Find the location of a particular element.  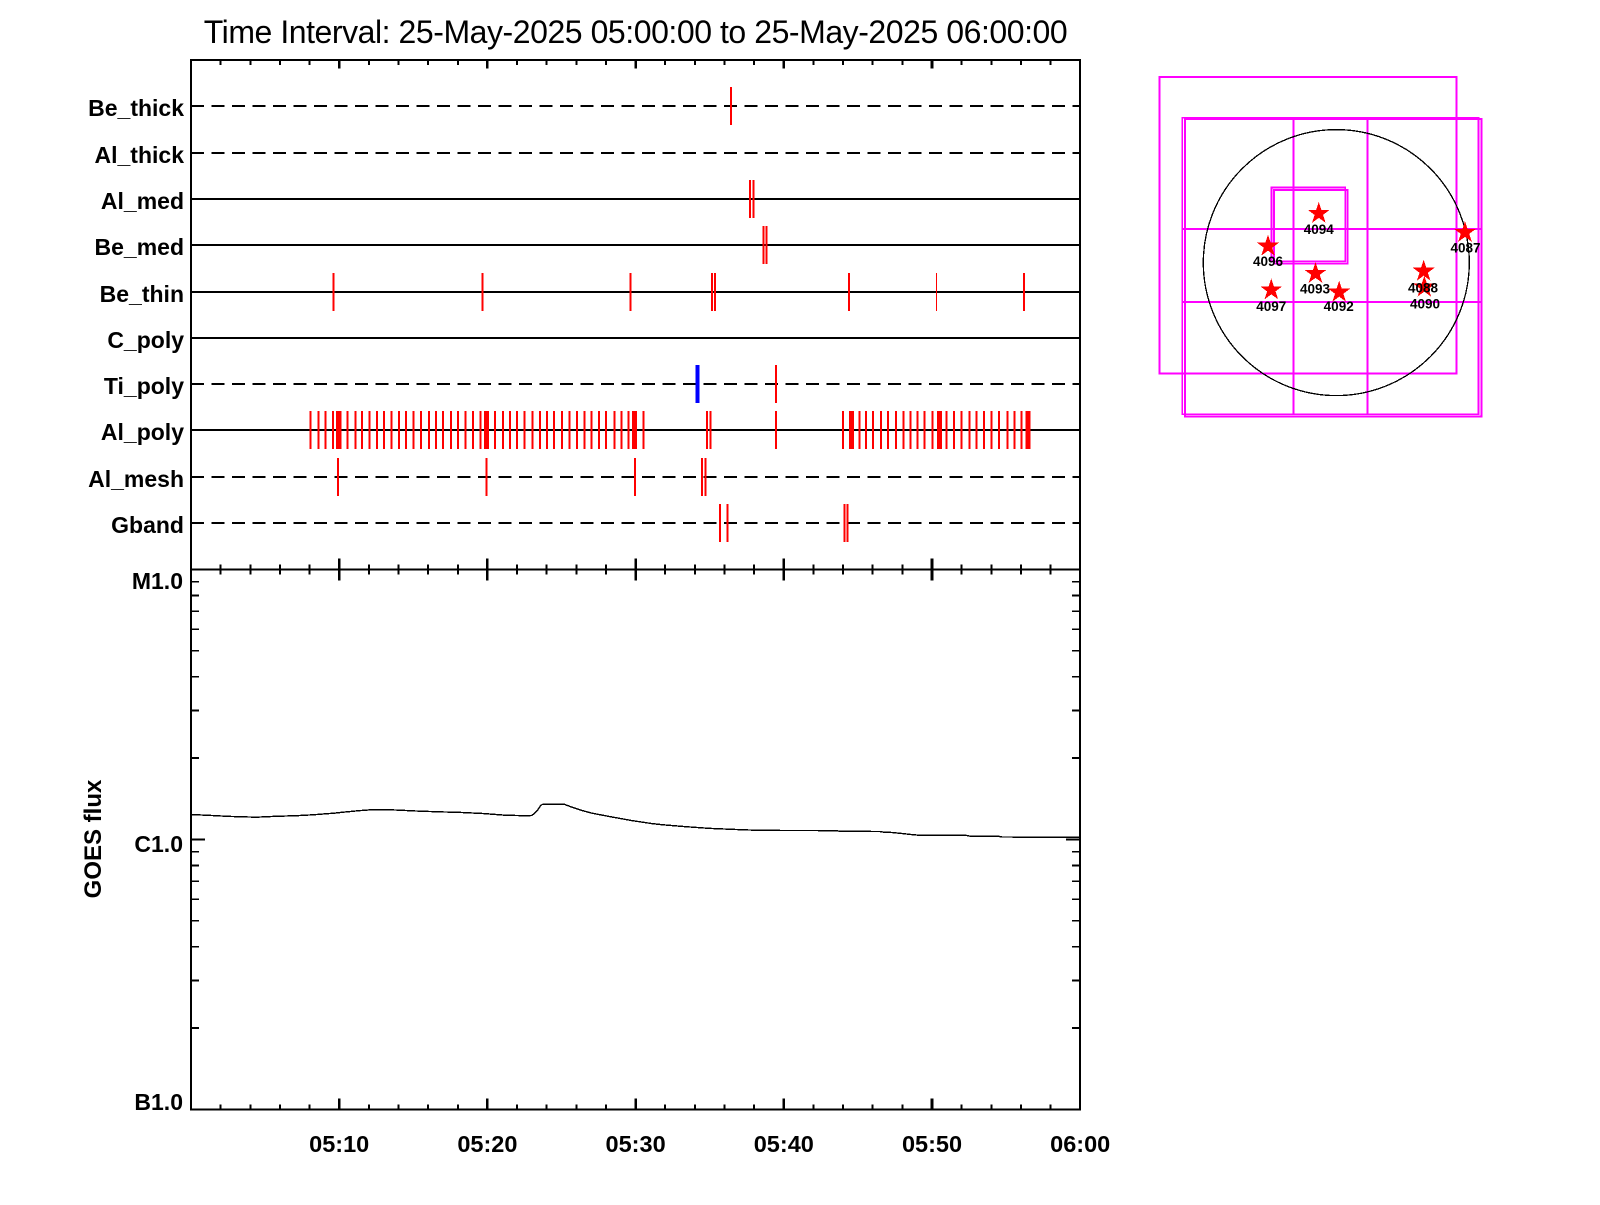

svg-text: Al_mesh is located at coordinates (136, 479).